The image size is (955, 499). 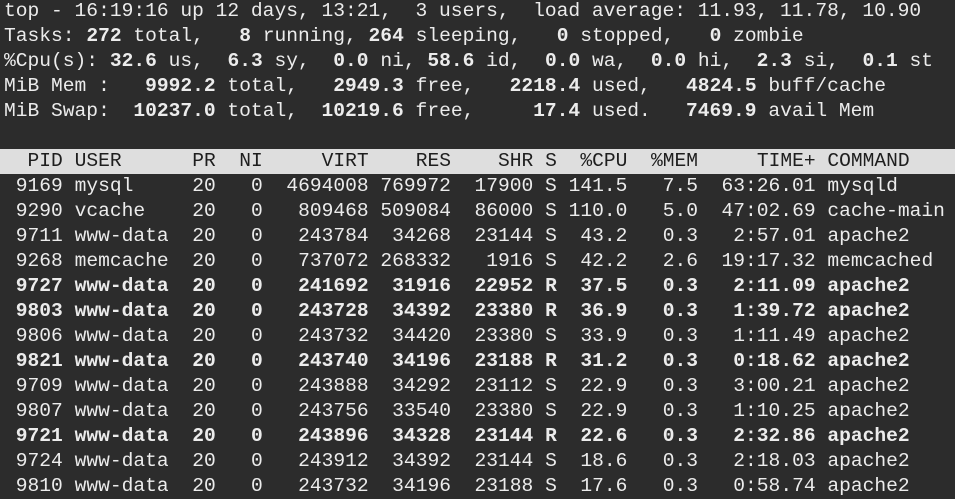 I want to click on number: 8, so click(x=245, y=36).